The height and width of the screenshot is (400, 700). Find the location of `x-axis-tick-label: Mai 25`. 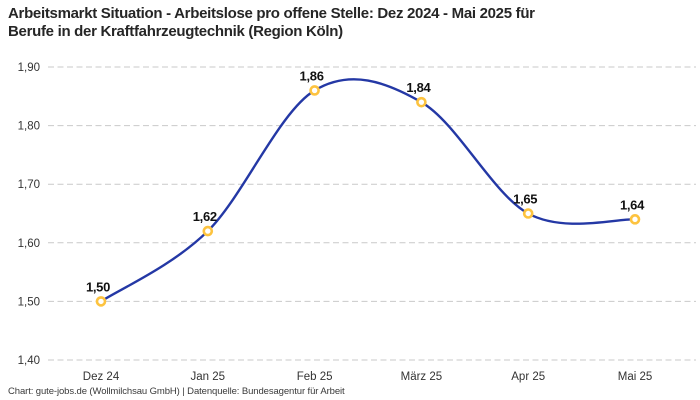

x-axis-tick-label: Mai 25 is located at coordinates (635, 377).